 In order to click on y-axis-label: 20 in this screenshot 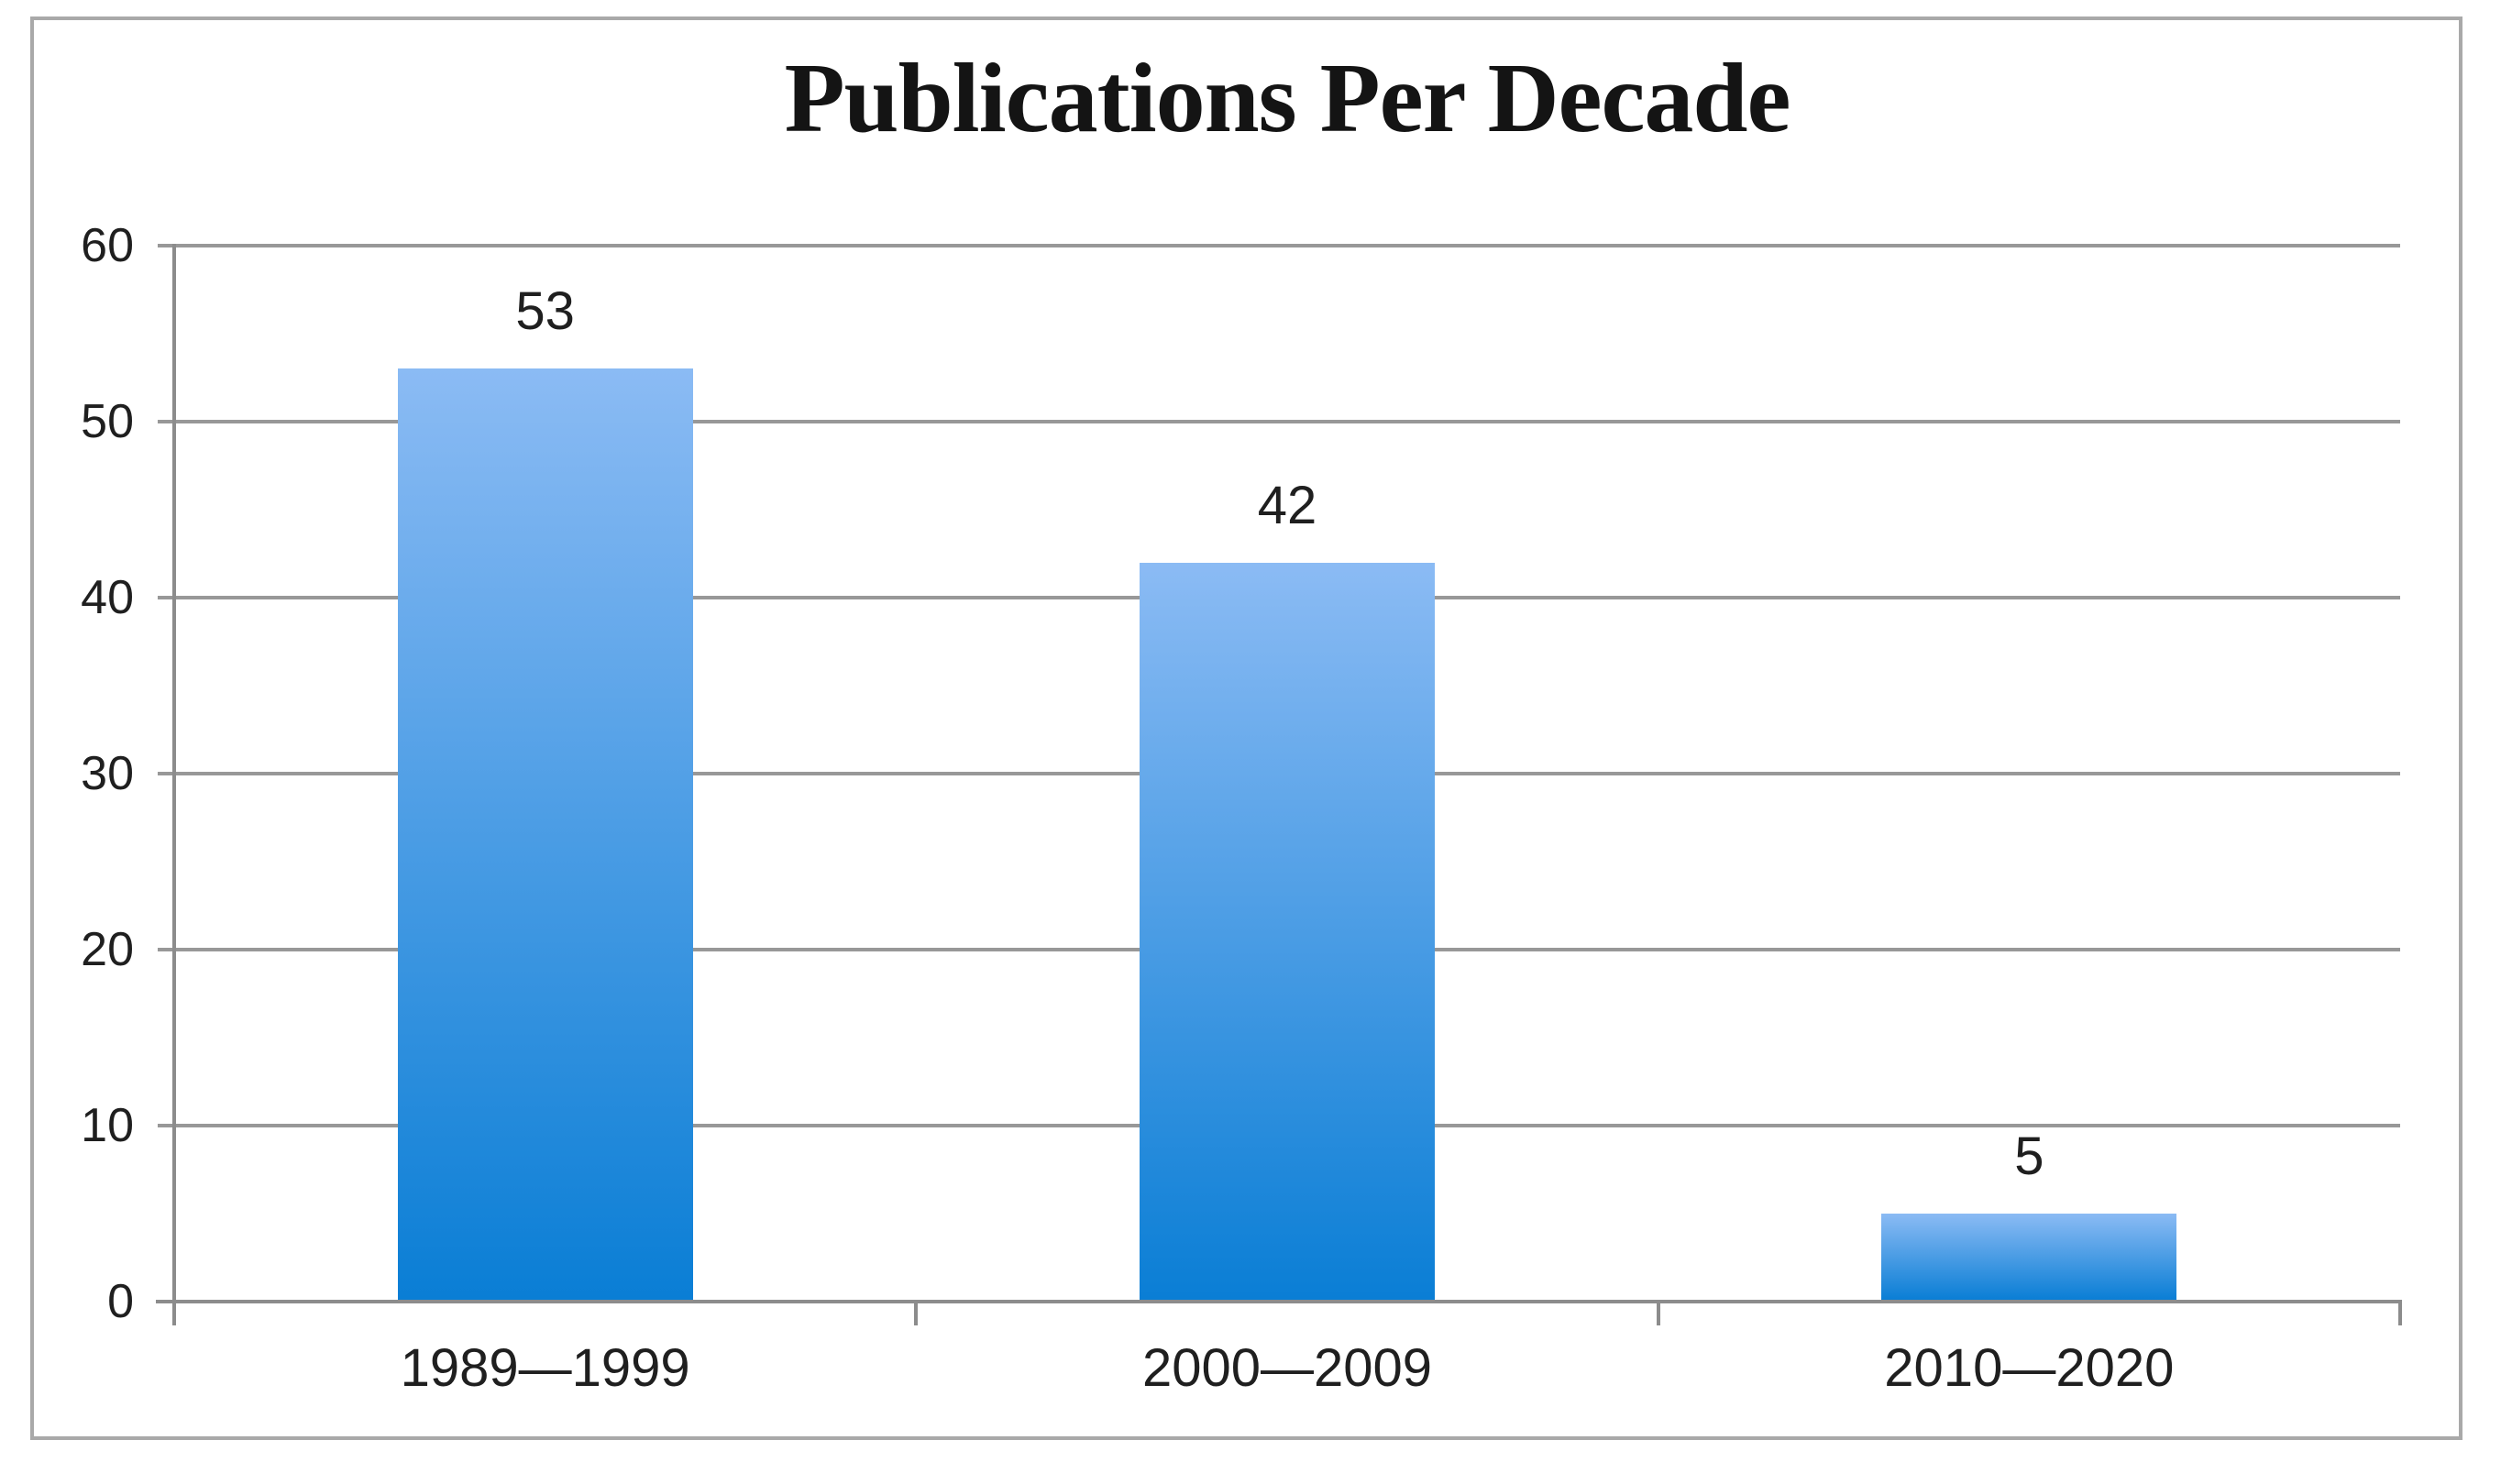, I will do `click(107, 949)`.